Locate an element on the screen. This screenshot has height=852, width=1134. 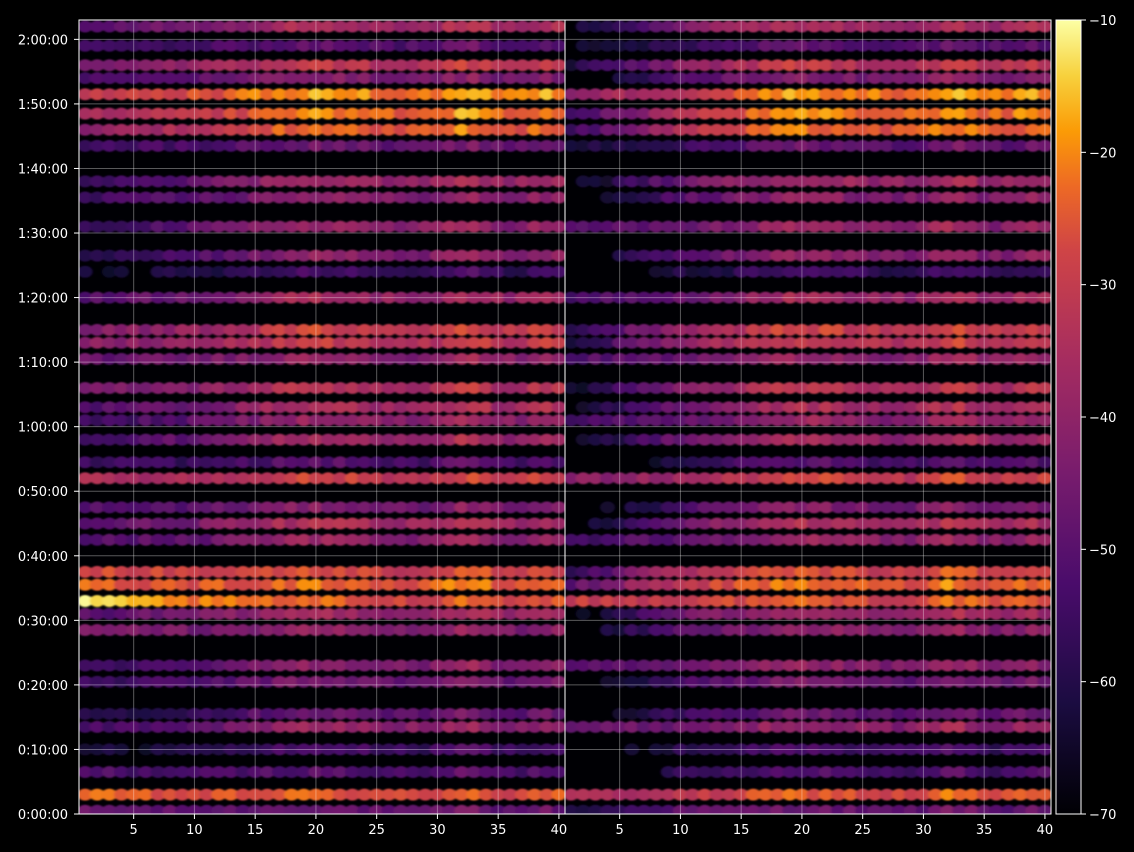
x-tick-label: 35 is located at coordinates (498, 830).